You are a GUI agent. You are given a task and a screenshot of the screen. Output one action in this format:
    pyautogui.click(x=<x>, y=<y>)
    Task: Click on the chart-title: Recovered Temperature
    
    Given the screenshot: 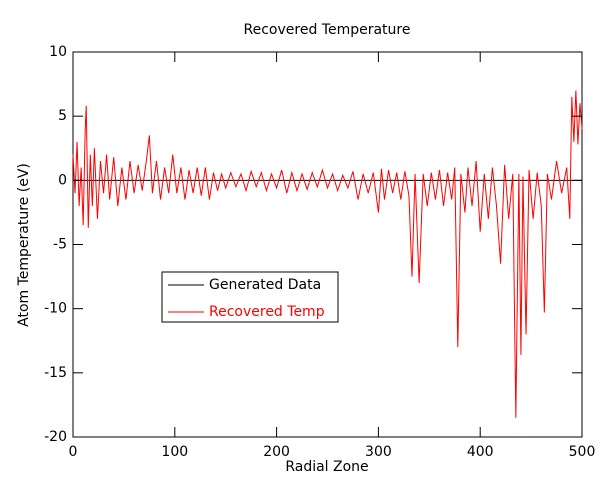 What is the action you would take?
    pyautogui.click(x=327, y=30)
    